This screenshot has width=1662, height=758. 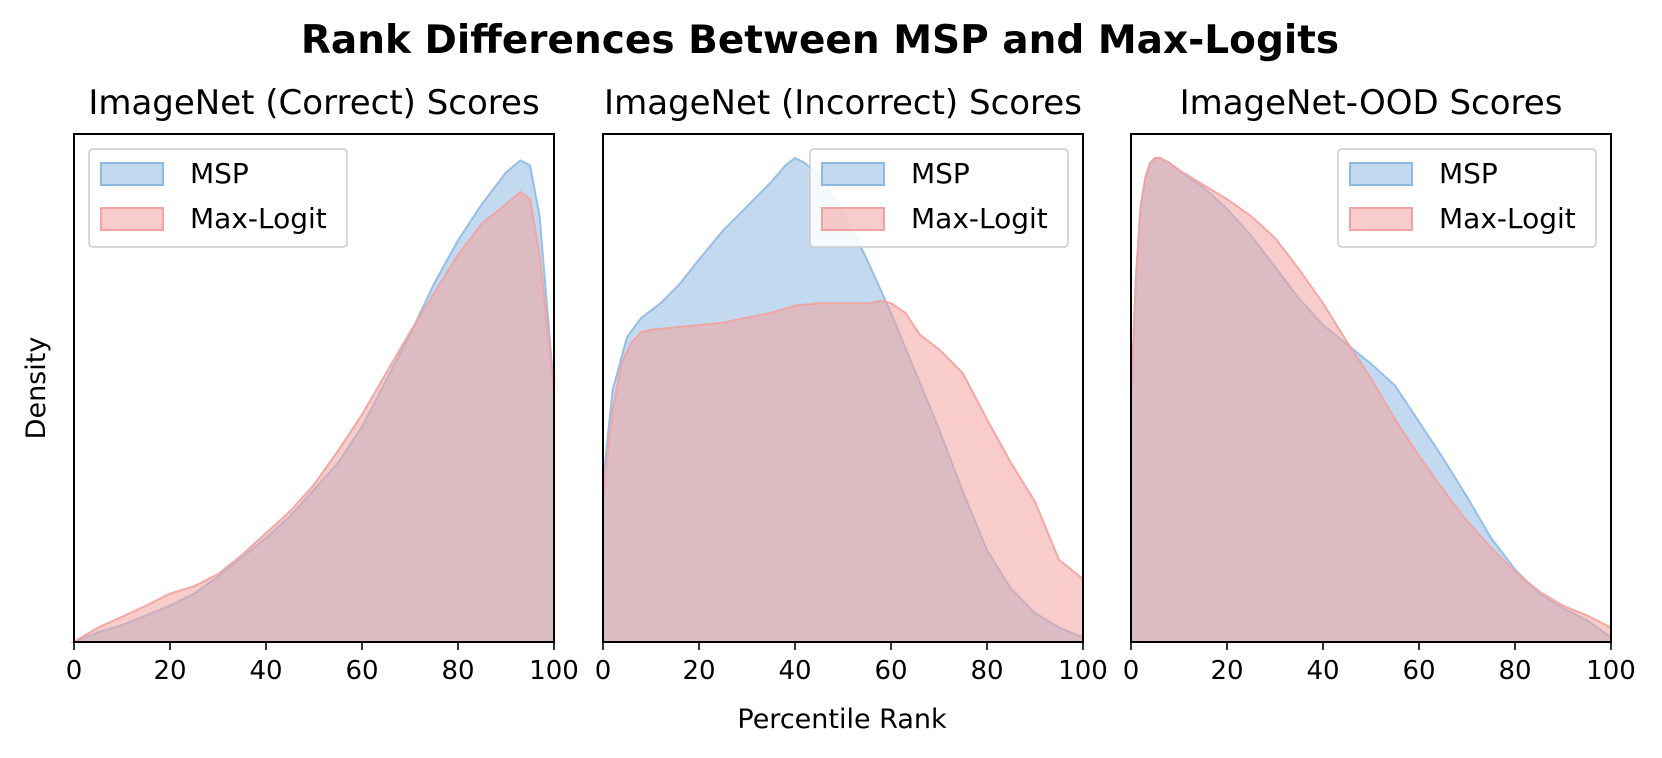 What do you see at coordinates (36, 388) in the screenshot?
I see `y-axis-label: Density` at bounding box center [36, 388].